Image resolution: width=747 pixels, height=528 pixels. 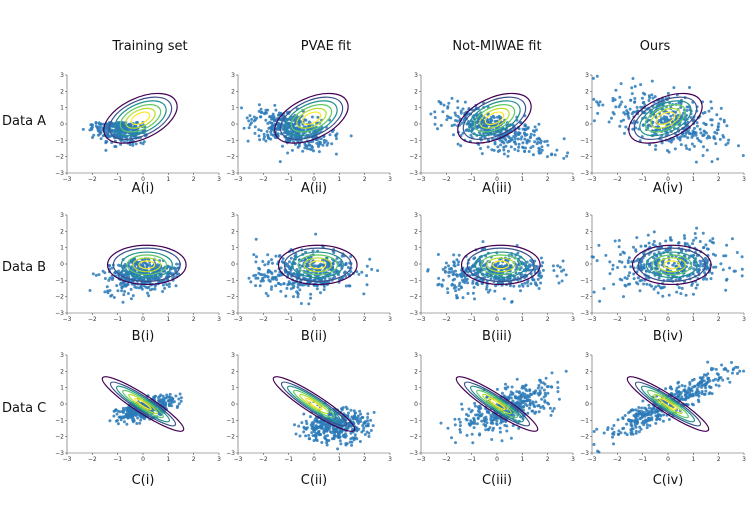 I want to click on x-tick-label: 1, so click(x=522, y=319).